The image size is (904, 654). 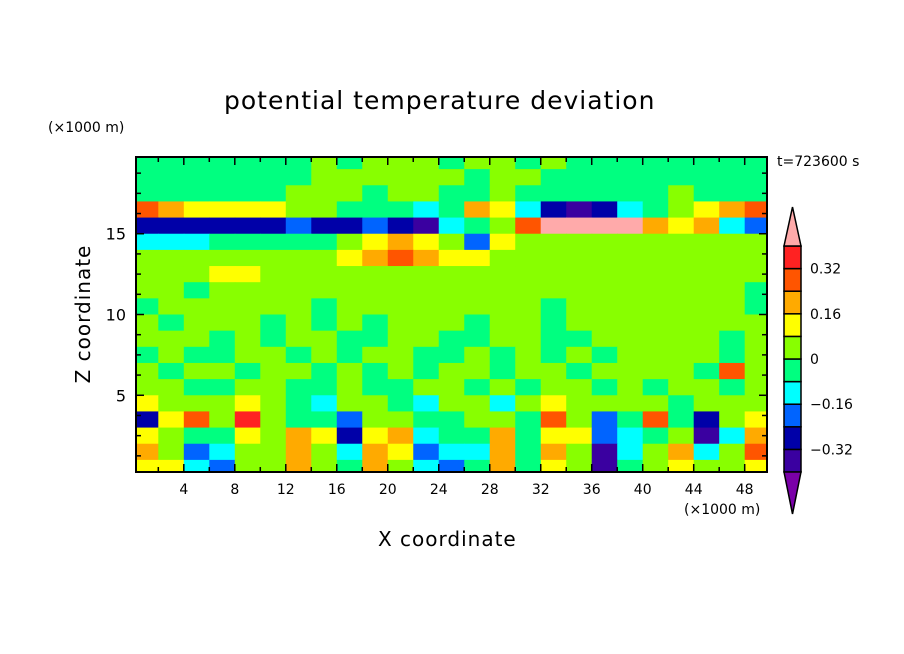 I want to click on y-unit-label: (×1000 m), so click(x=86, y=128).